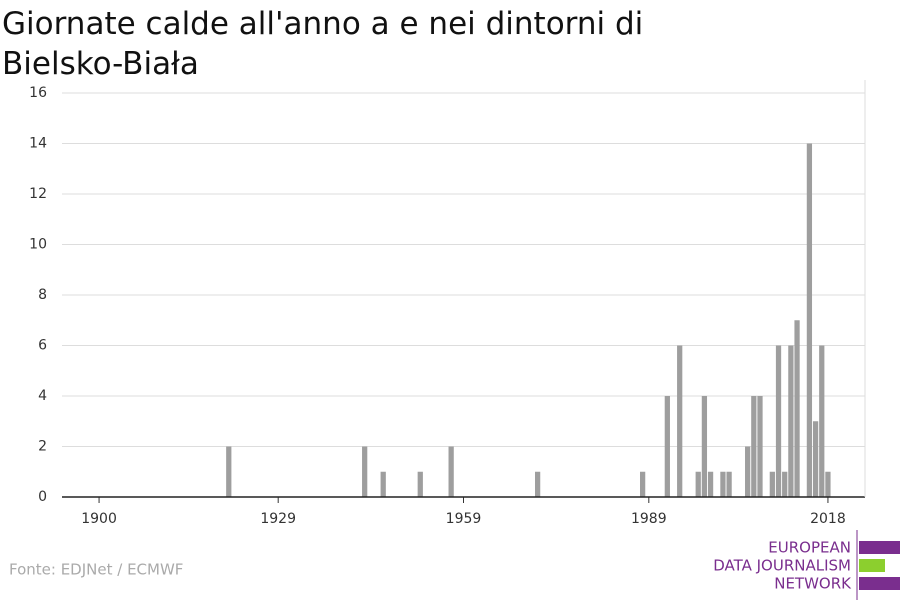 This screenshot has width=900, height=600. I want to click on source: Fonte: EDJNet / ECMWF, so click(96, 570).